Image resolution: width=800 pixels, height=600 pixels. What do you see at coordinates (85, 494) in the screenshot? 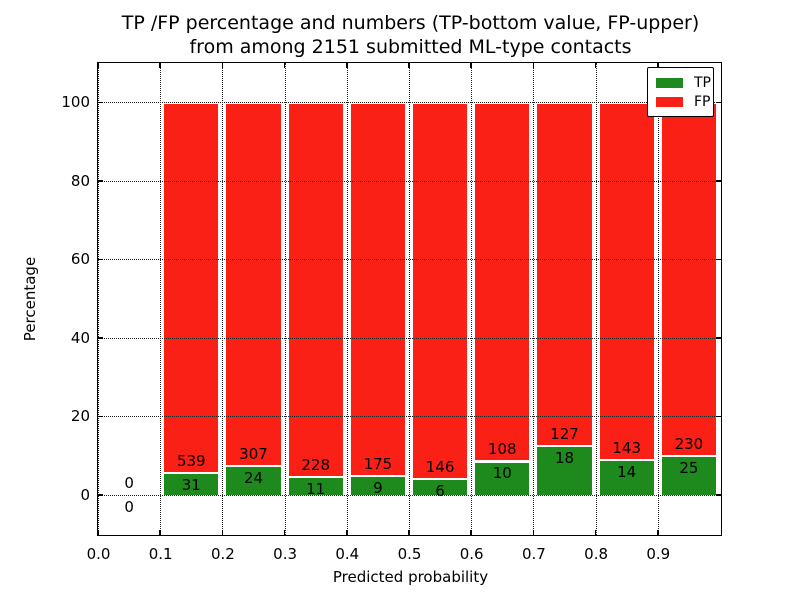
I see `y-tick-label: 0` at bounding box center [85, 494].